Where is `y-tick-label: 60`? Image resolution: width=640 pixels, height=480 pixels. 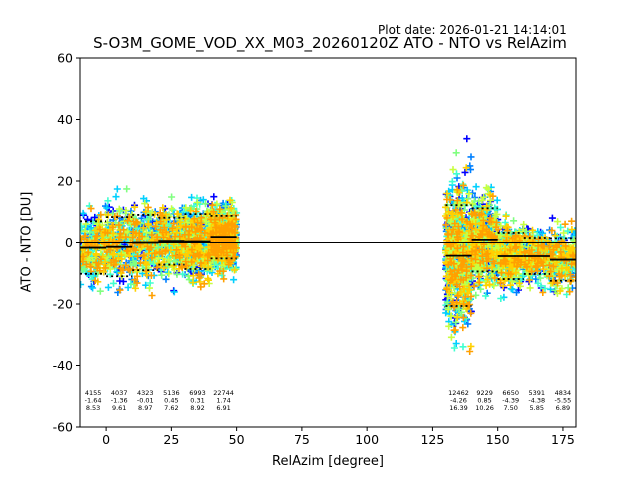
y-tick-label: 60 is located at coordinates (65, 58).